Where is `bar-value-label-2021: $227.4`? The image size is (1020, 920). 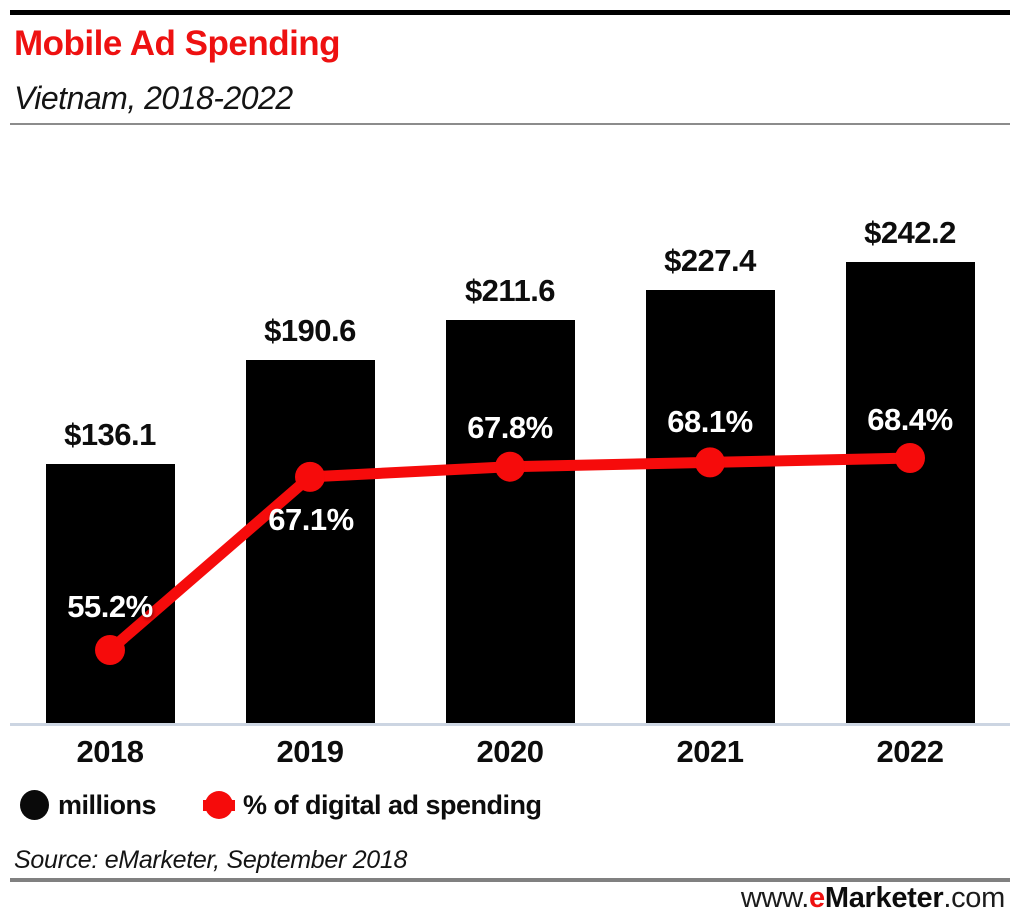 bar-value-label-2021: $227.4 is located at coordinates (710, 260).